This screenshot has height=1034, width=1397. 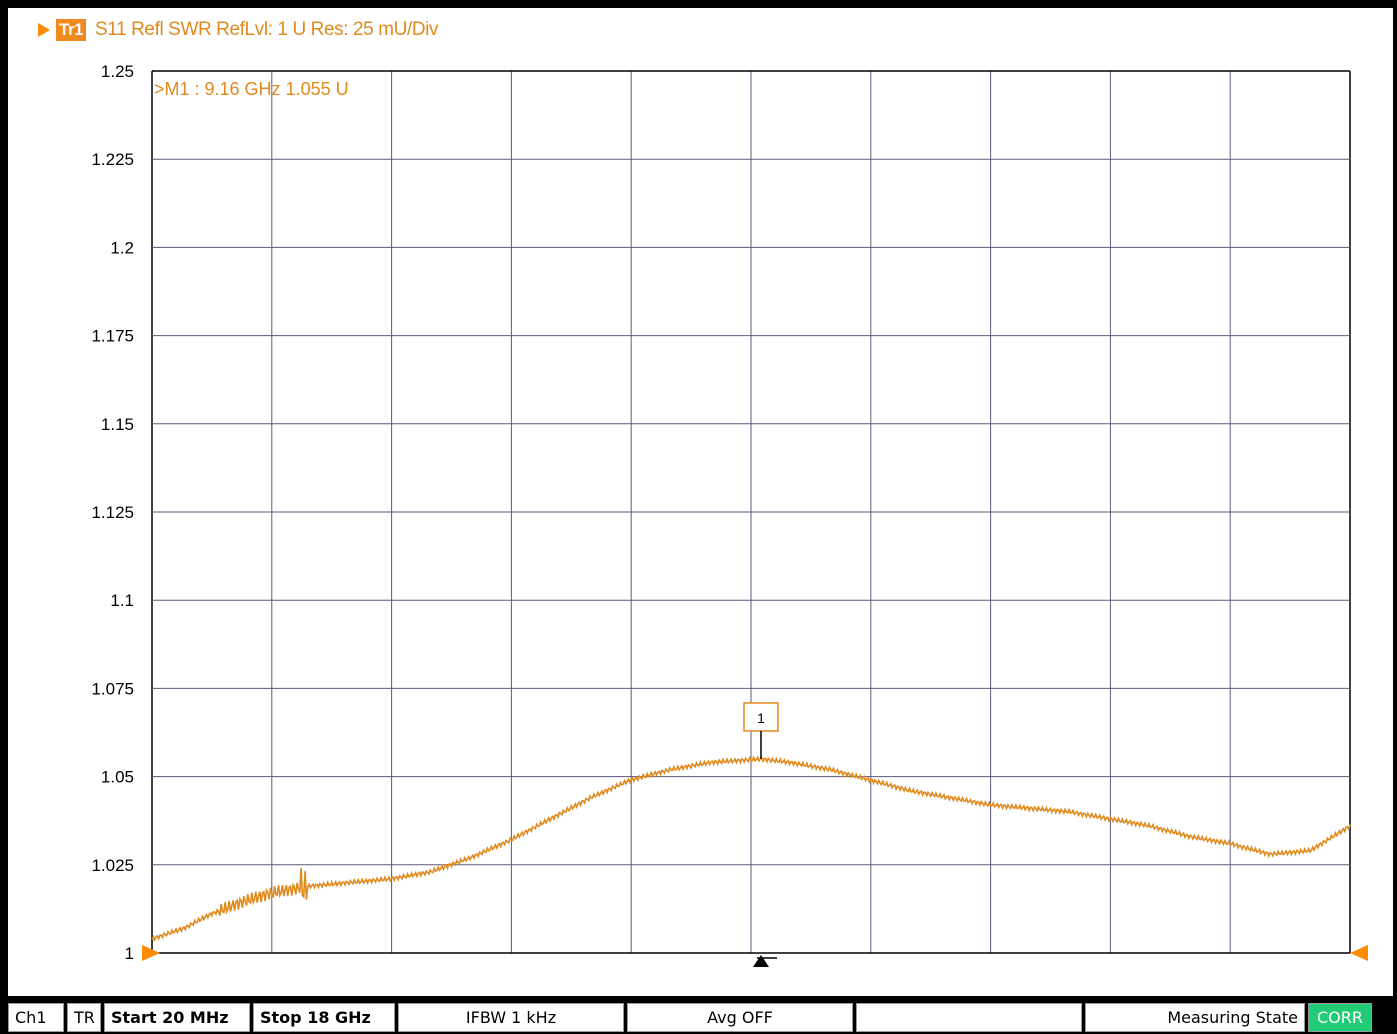 I want to click on marker-1: 1, so click(x=761, y=730).